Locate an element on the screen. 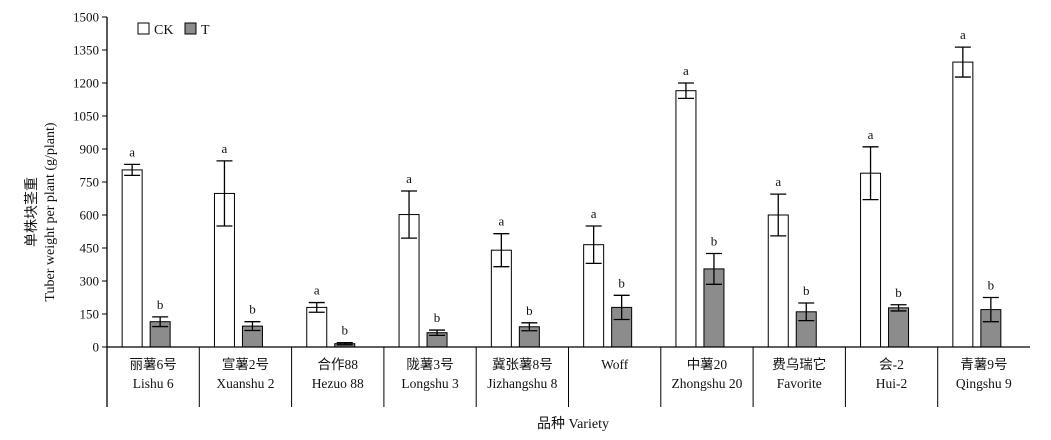 Image resolution: width=1051 pixels, height=440 pixels. y-axis: 0 150 300 450 600 750 900 1050 1200 1350 1500 is located at coordinates (90, 208).